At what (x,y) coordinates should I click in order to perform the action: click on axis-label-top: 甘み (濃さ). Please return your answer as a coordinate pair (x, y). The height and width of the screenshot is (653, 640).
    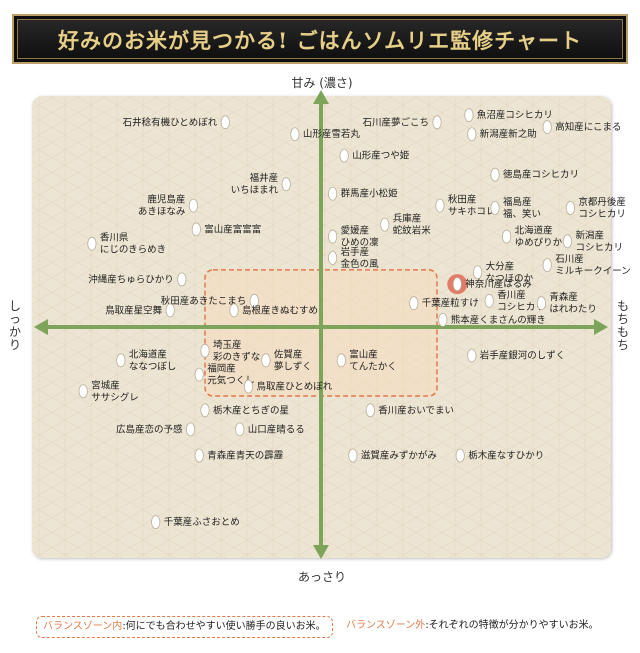
    Looking at the image, I should click on (322, 83).